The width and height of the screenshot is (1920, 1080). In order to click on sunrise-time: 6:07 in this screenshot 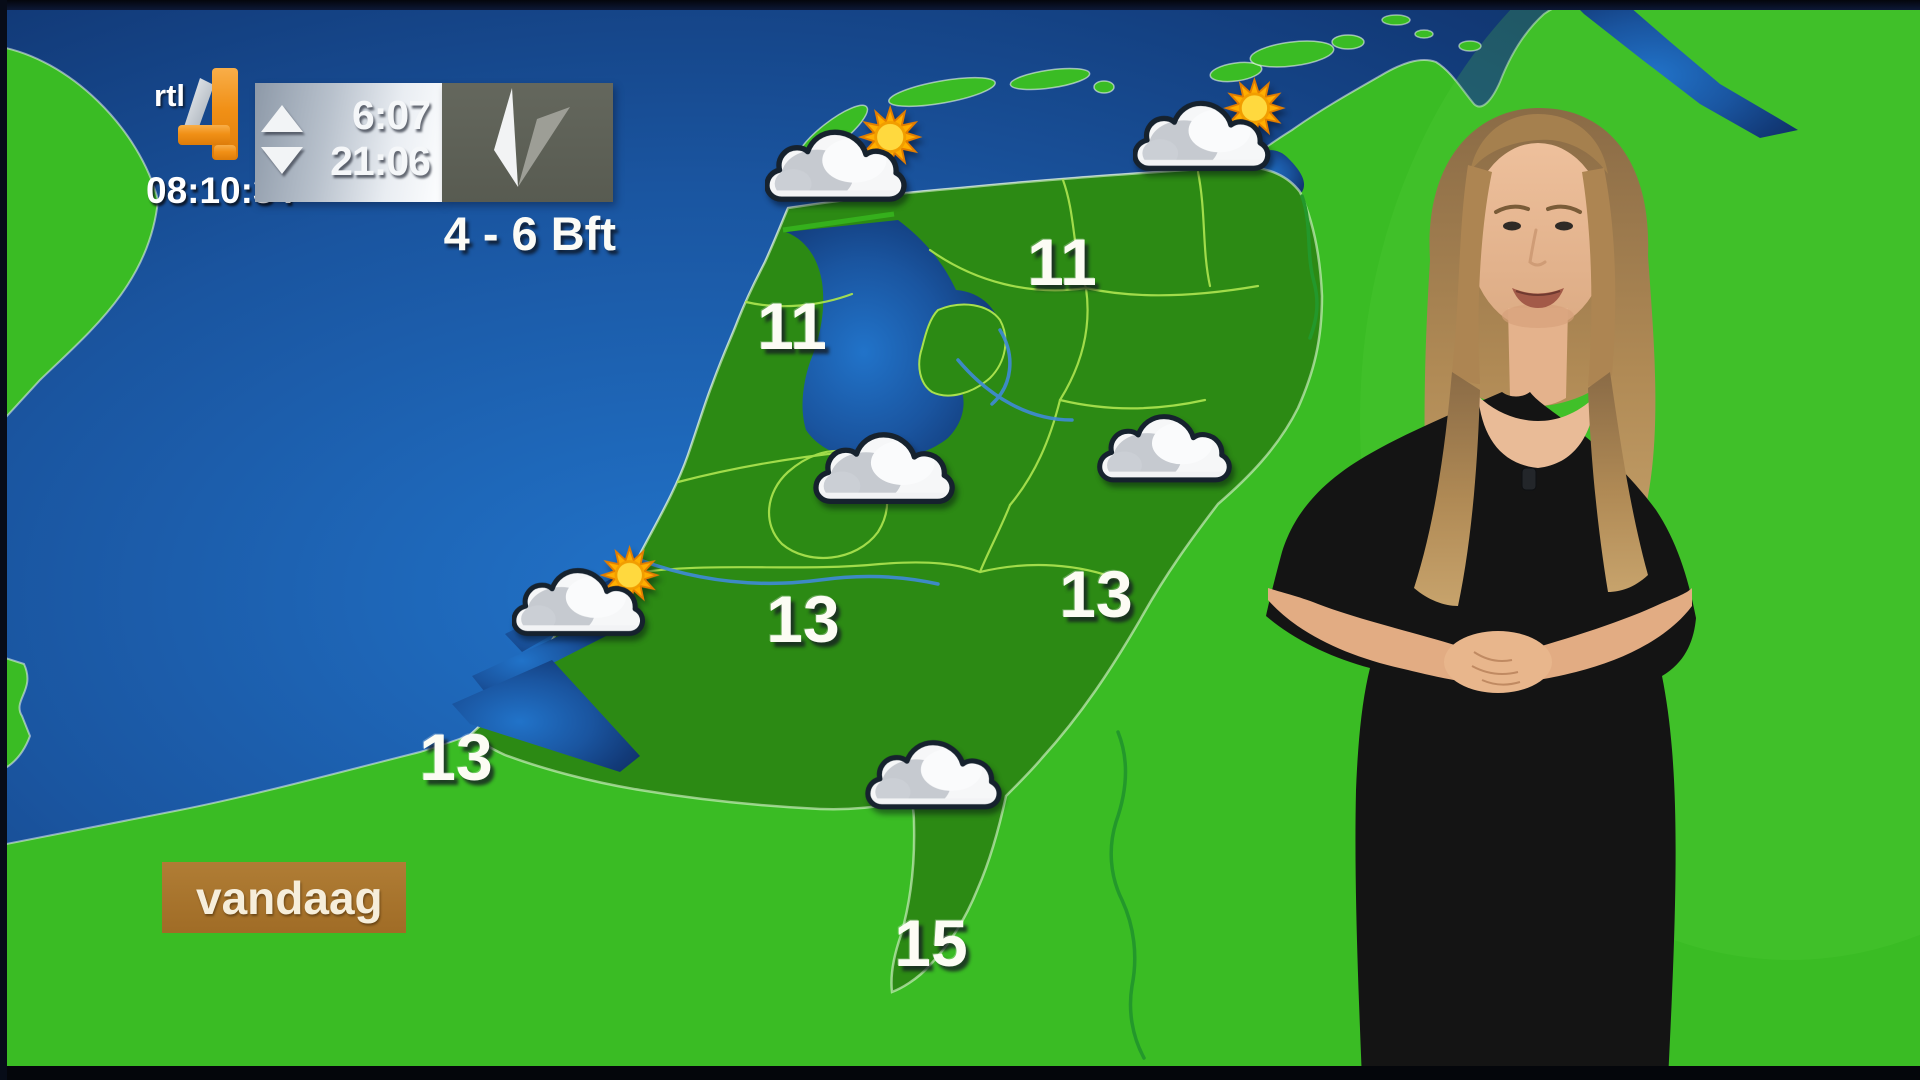, I will do `click(391, 115)`.